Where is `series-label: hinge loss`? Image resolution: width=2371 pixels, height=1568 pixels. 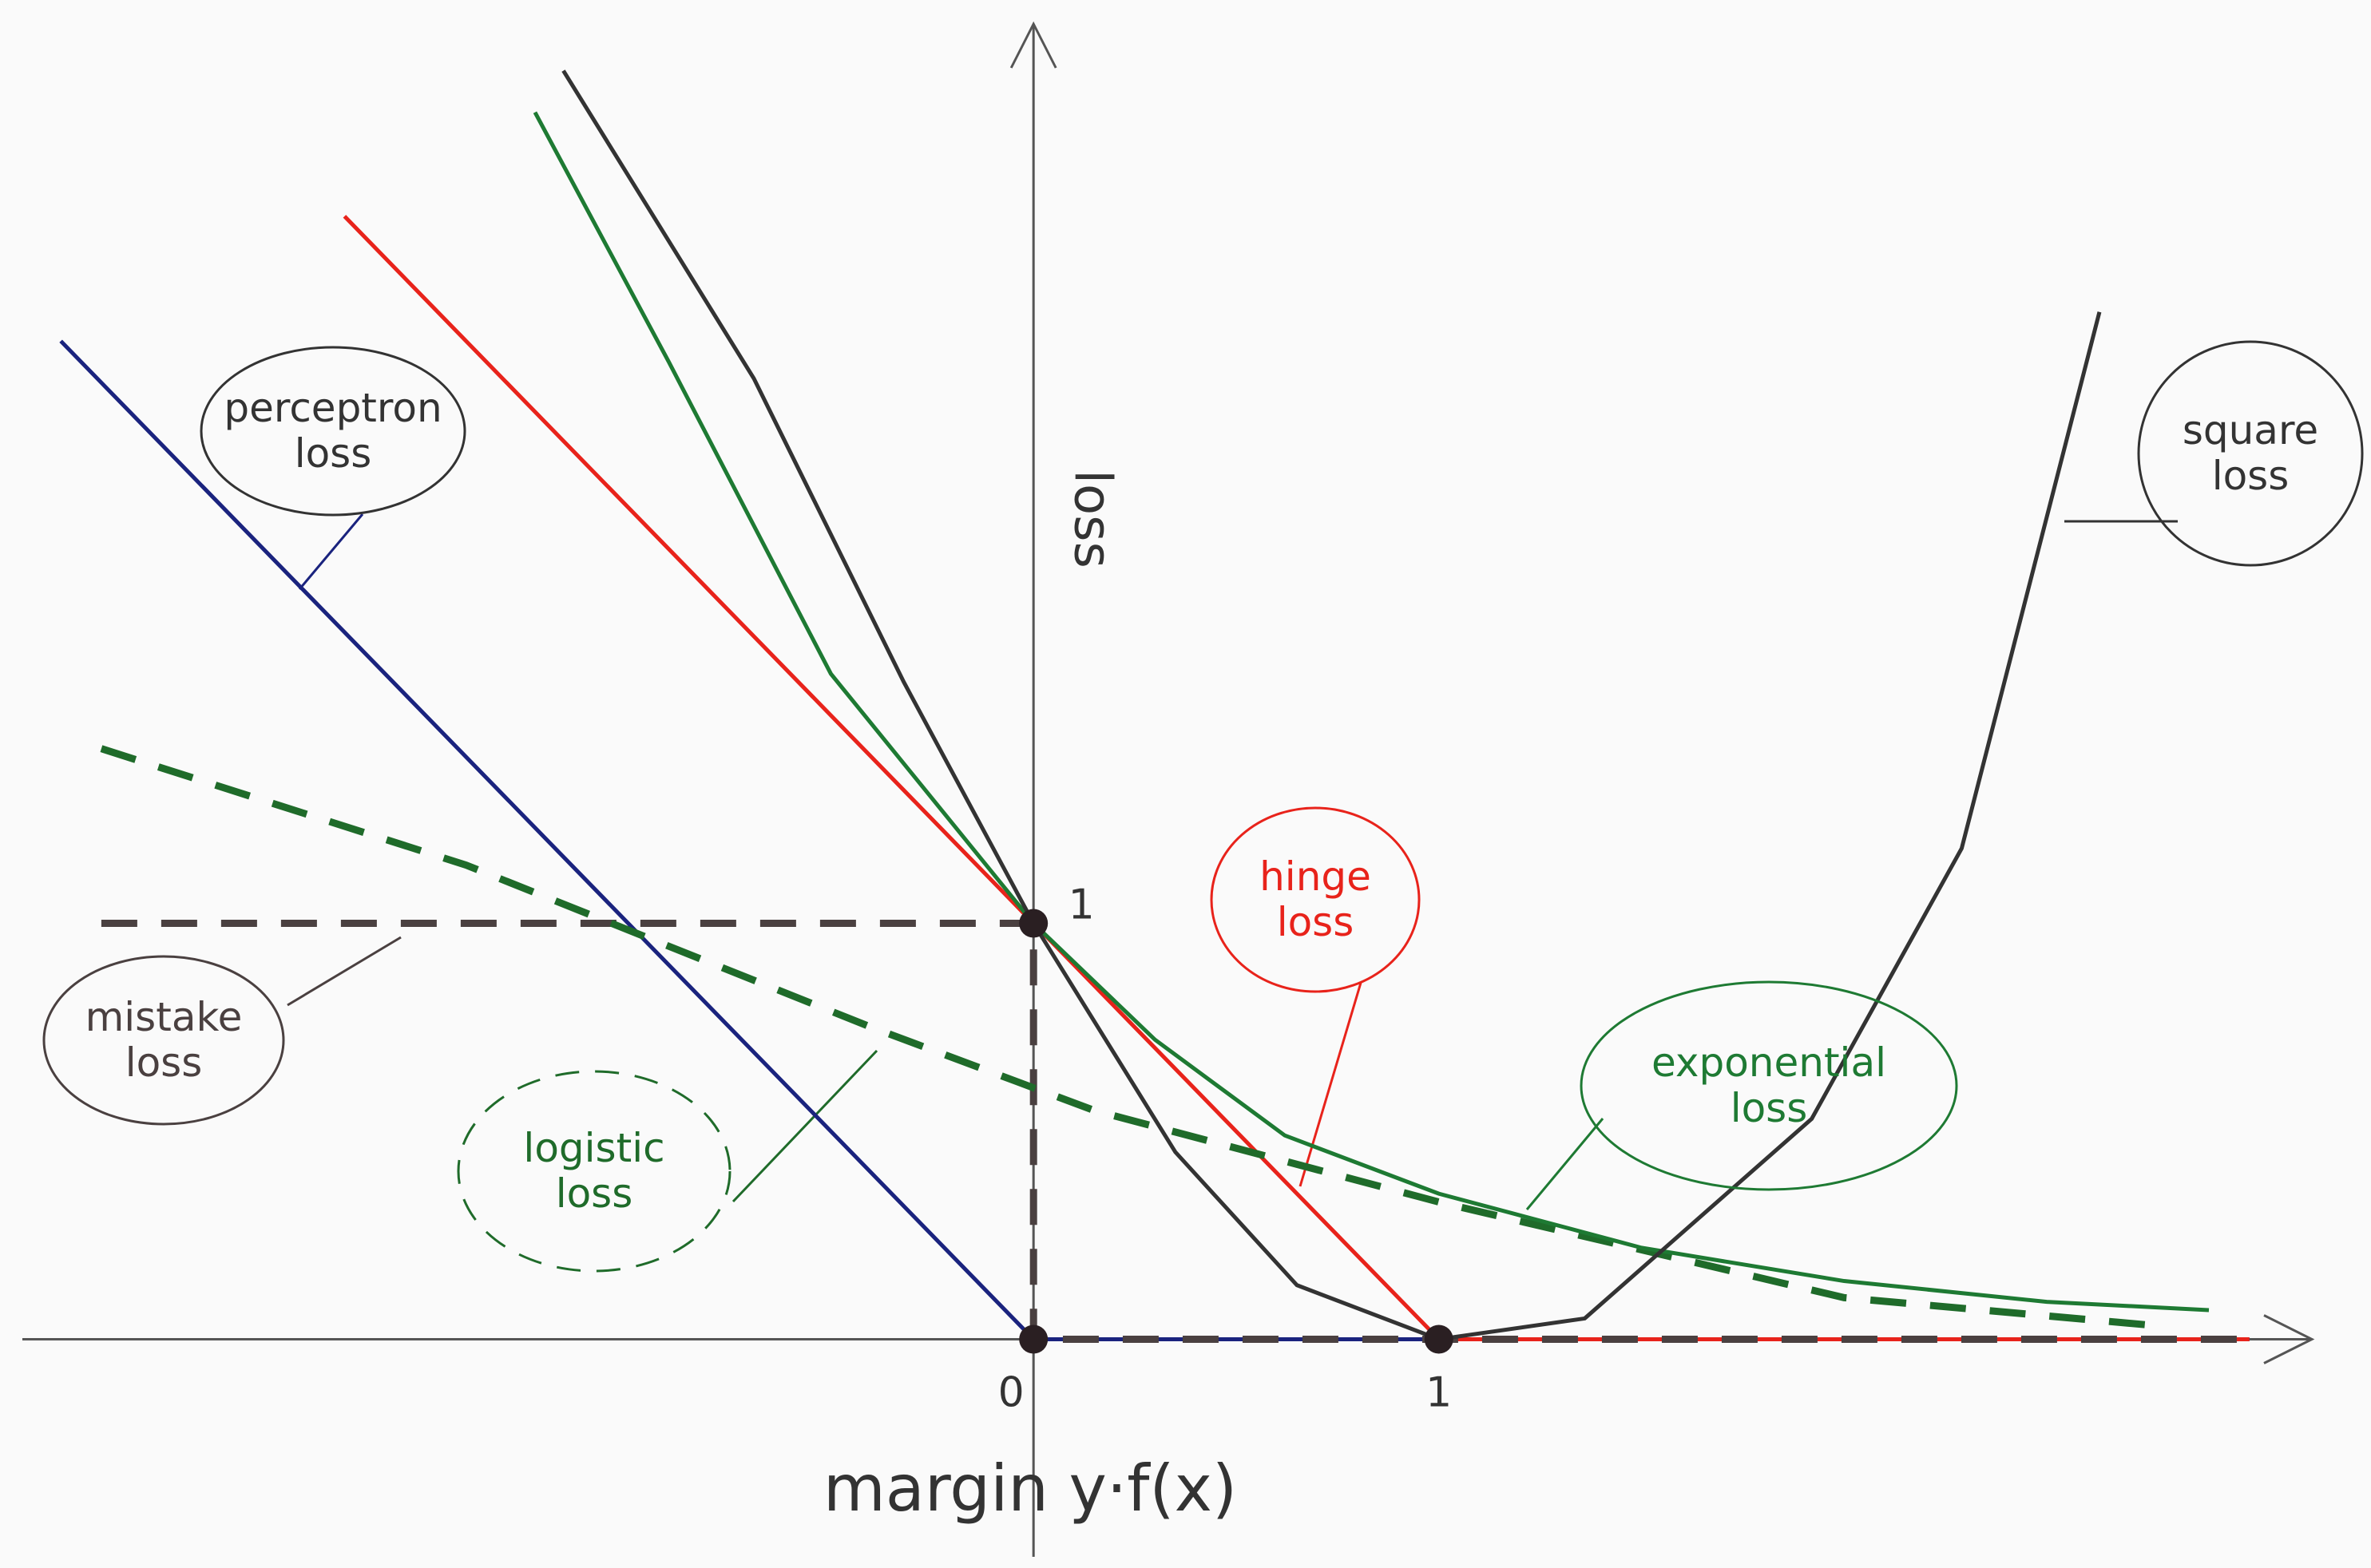
series-label: hinge loss is located at coordinates (1315, 899).